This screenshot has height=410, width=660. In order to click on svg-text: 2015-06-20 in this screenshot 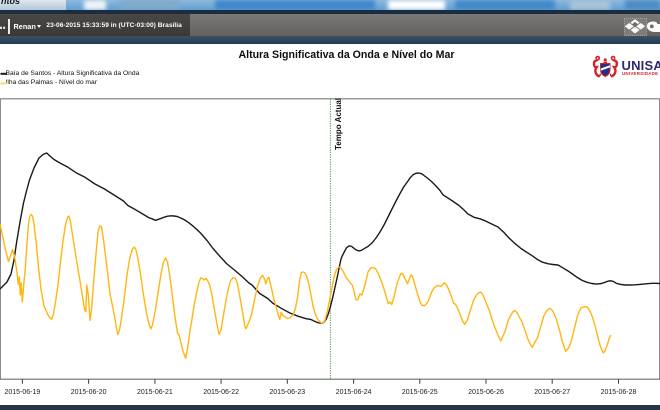, I will do `click(89, 392)`.